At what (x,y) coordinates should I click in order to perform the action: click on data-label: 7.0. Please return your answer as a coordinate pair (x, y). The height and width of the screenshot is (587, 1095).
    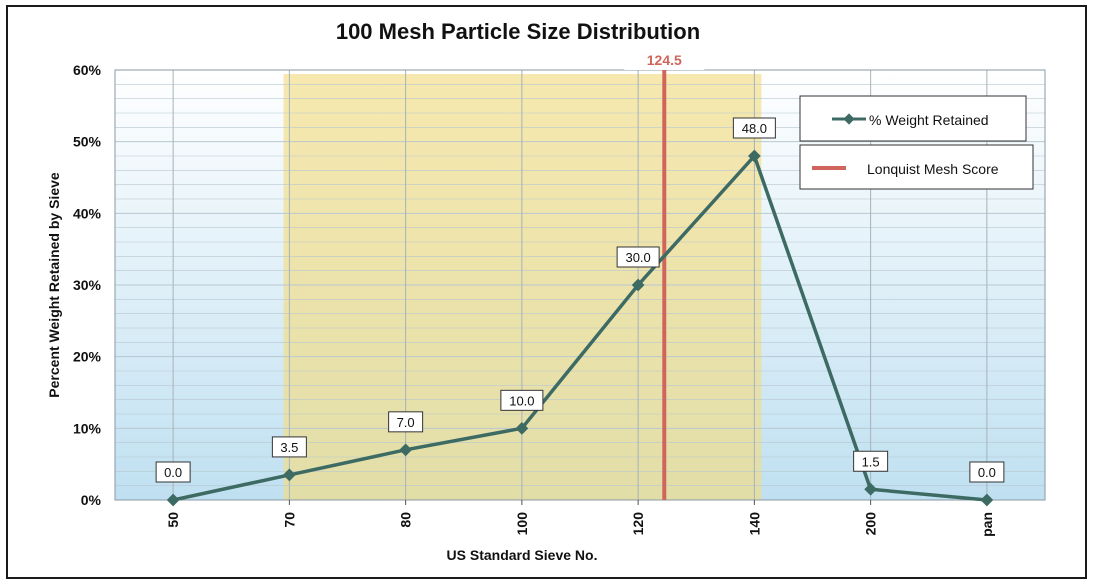
    Looking at the image, I should click on (406, 422).